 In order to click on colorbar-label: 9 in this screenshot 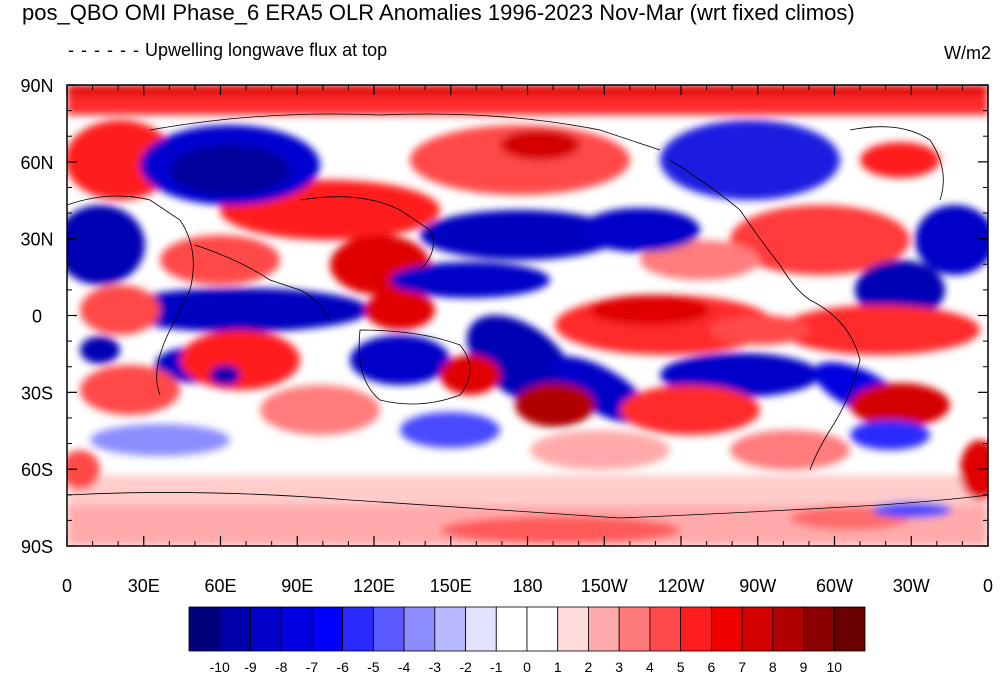, I will do `click(804, 667)`.